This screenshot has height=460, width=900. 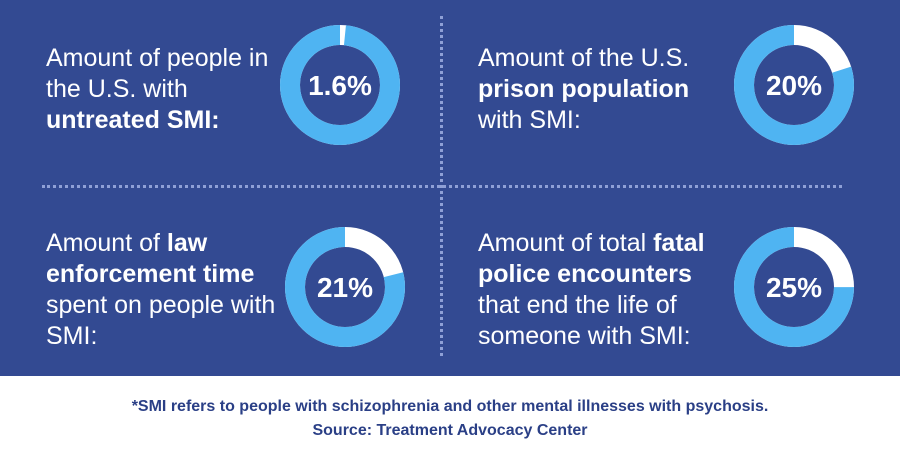 I want to click on stat-label-part: Amount of total, so click(x=566, y=243).